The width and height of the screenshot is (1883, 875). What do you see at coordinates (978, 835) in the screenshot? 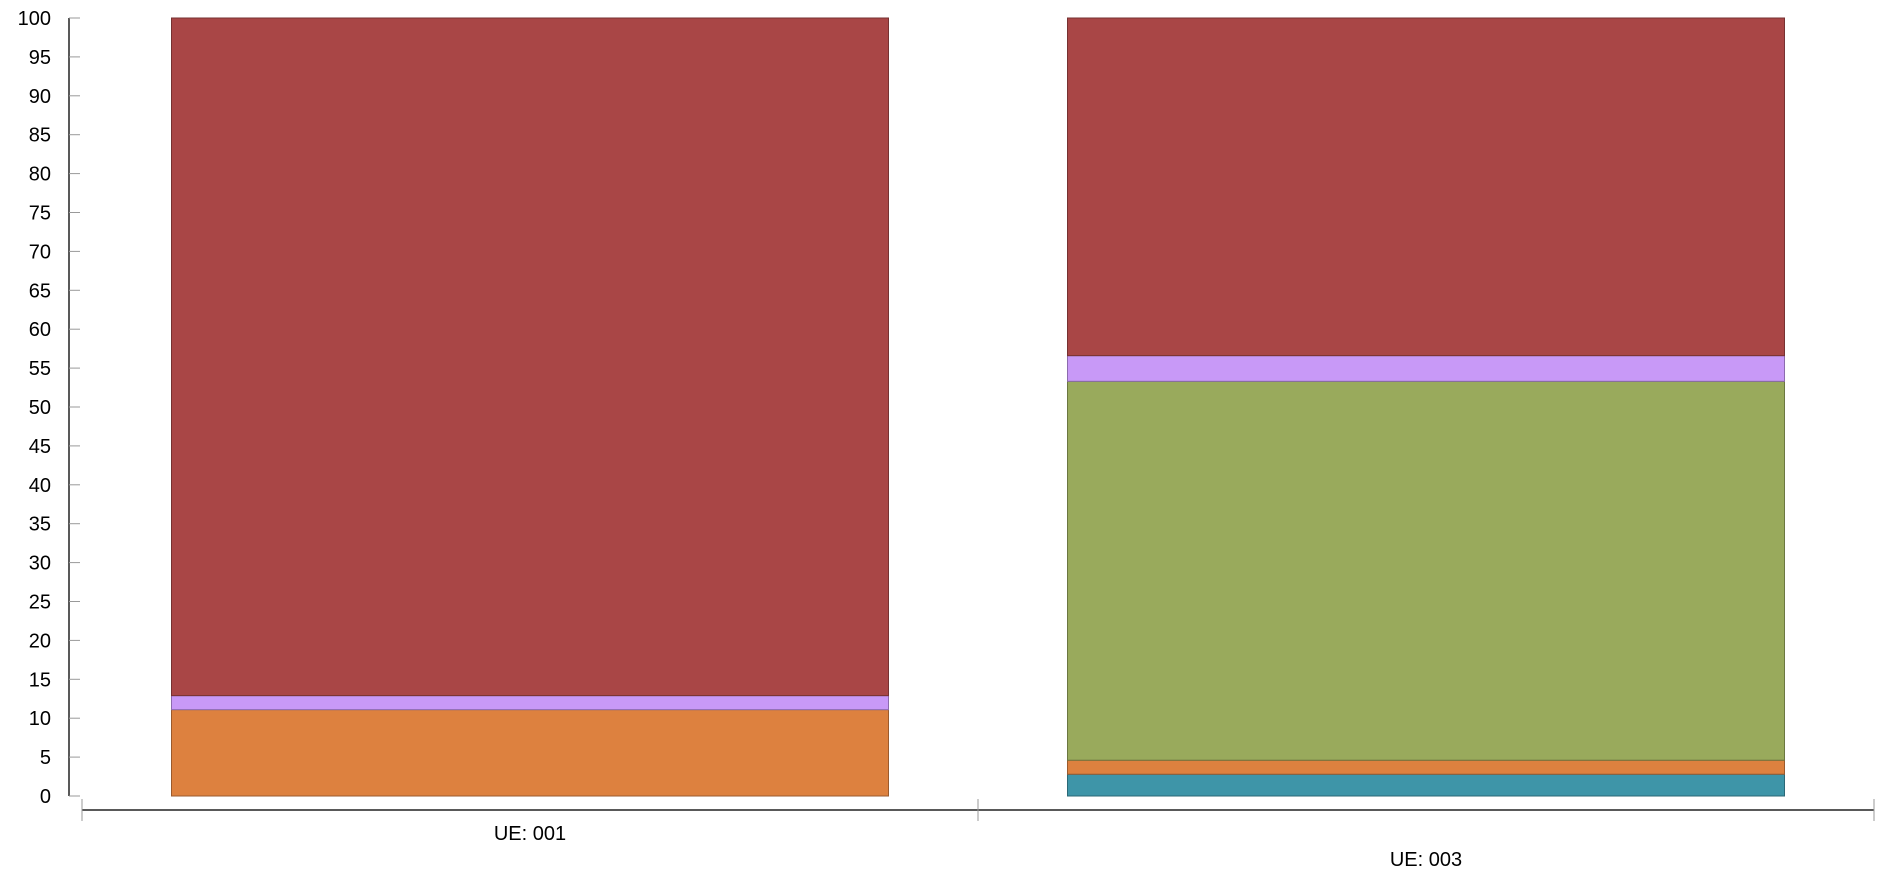
I see `x-axis: UE: 001 UE: 003` at bounding box center [978, 835].